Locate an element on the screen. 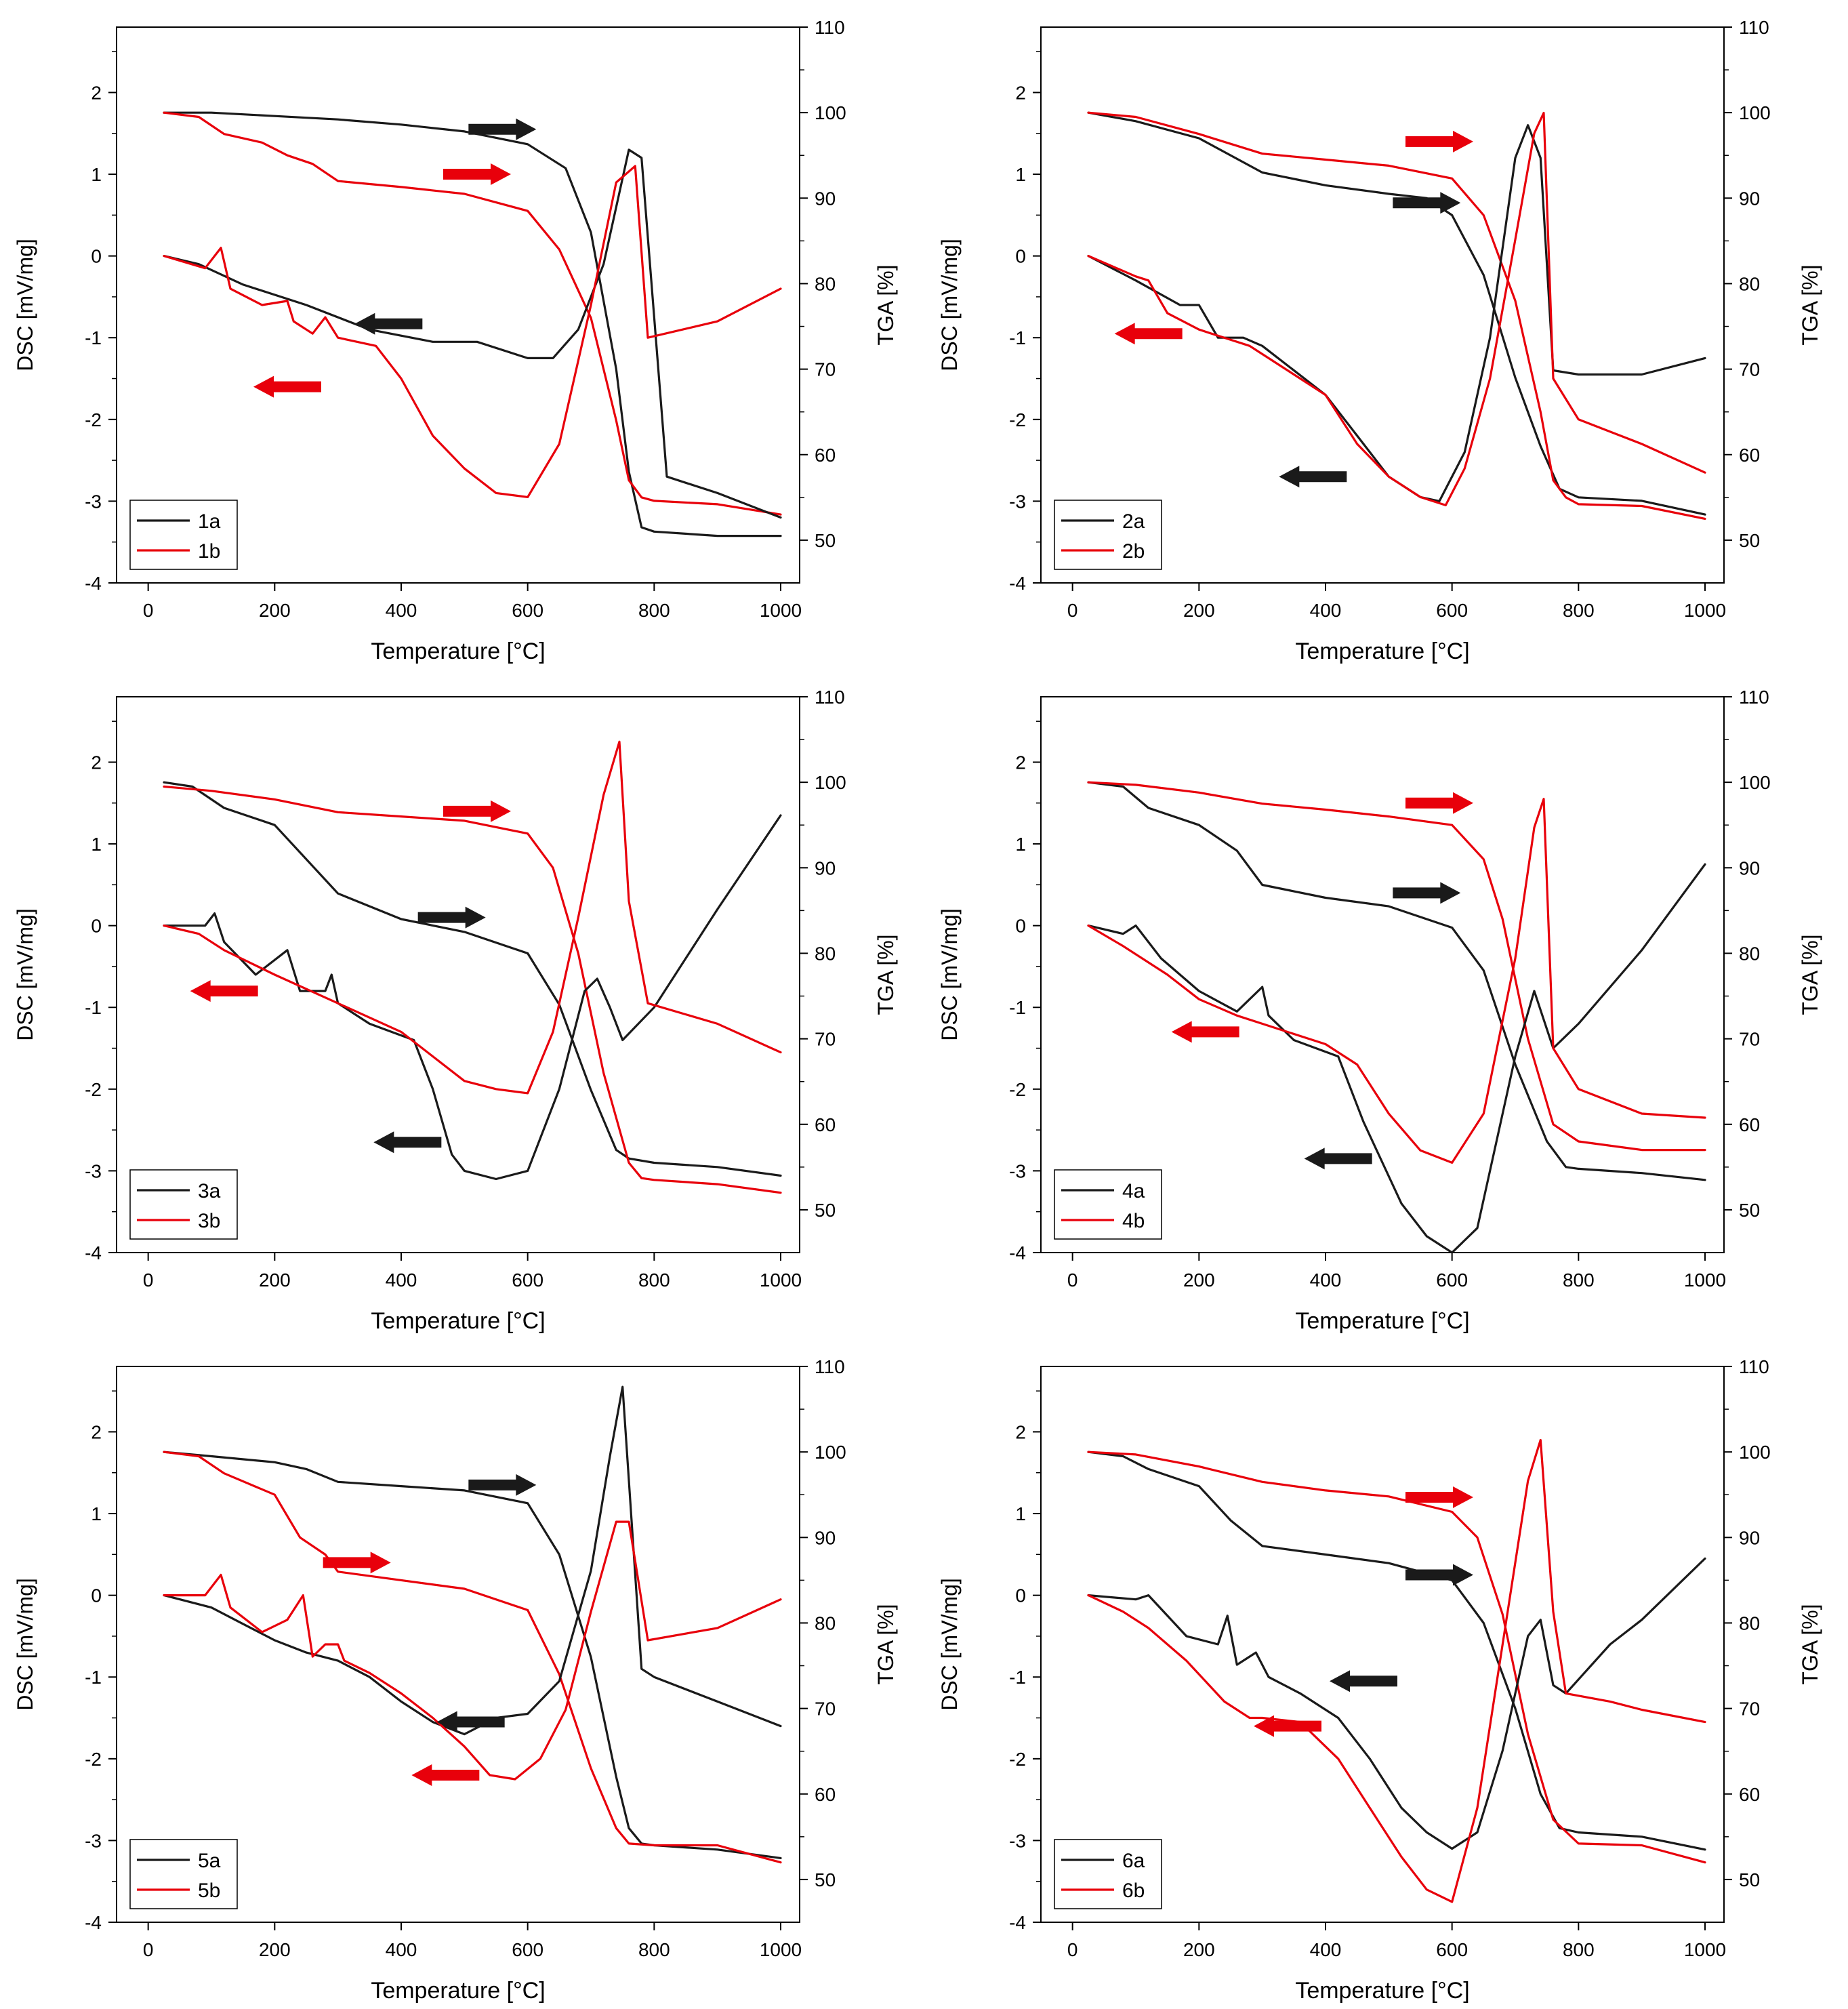 Image resolution: width=1848 pixels, height=2009 pixels. series-line-2b-dsc is located at coordinates (1396, 309).